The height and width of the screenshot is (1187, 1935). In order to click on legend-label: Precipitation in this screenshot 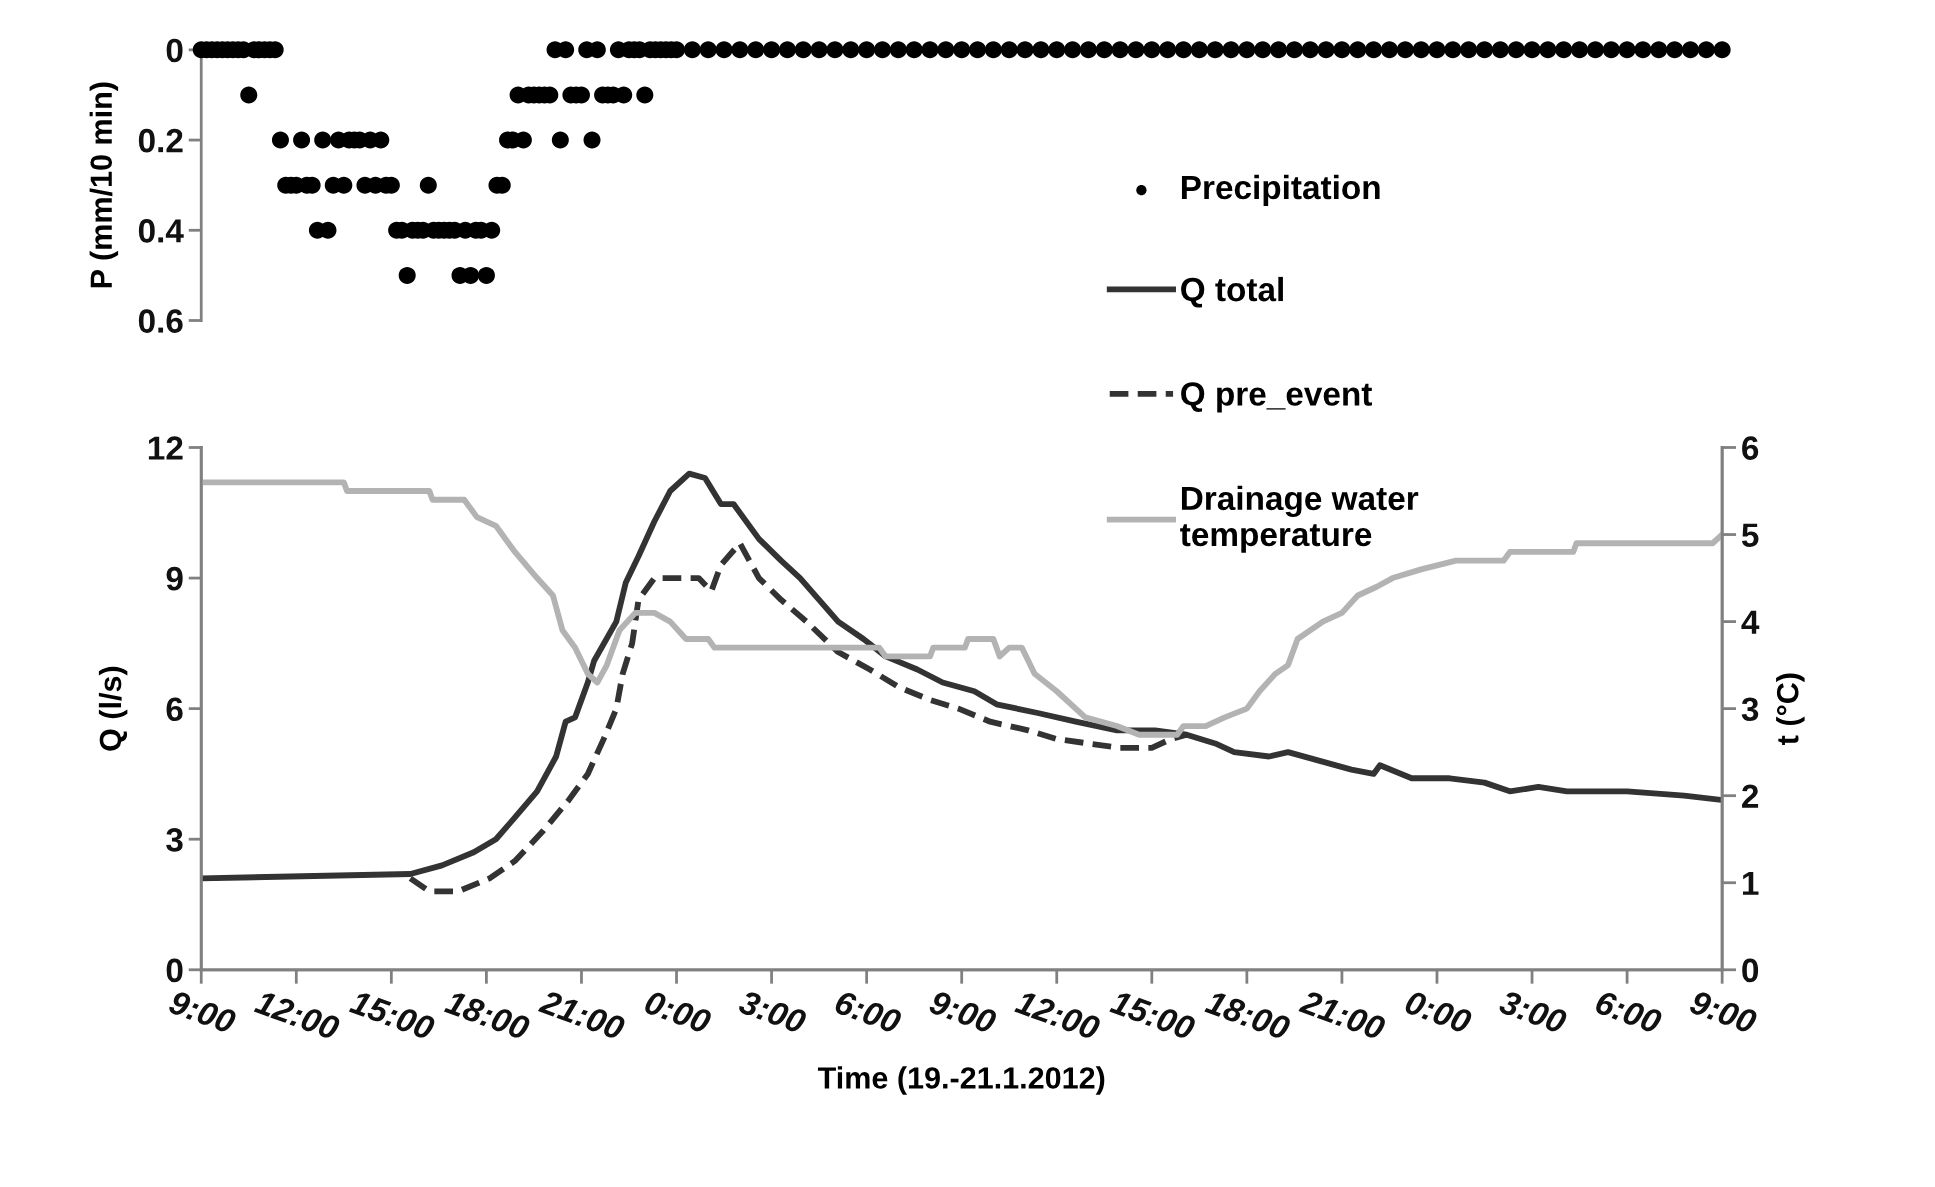, I will do `click(1280, 190)`.